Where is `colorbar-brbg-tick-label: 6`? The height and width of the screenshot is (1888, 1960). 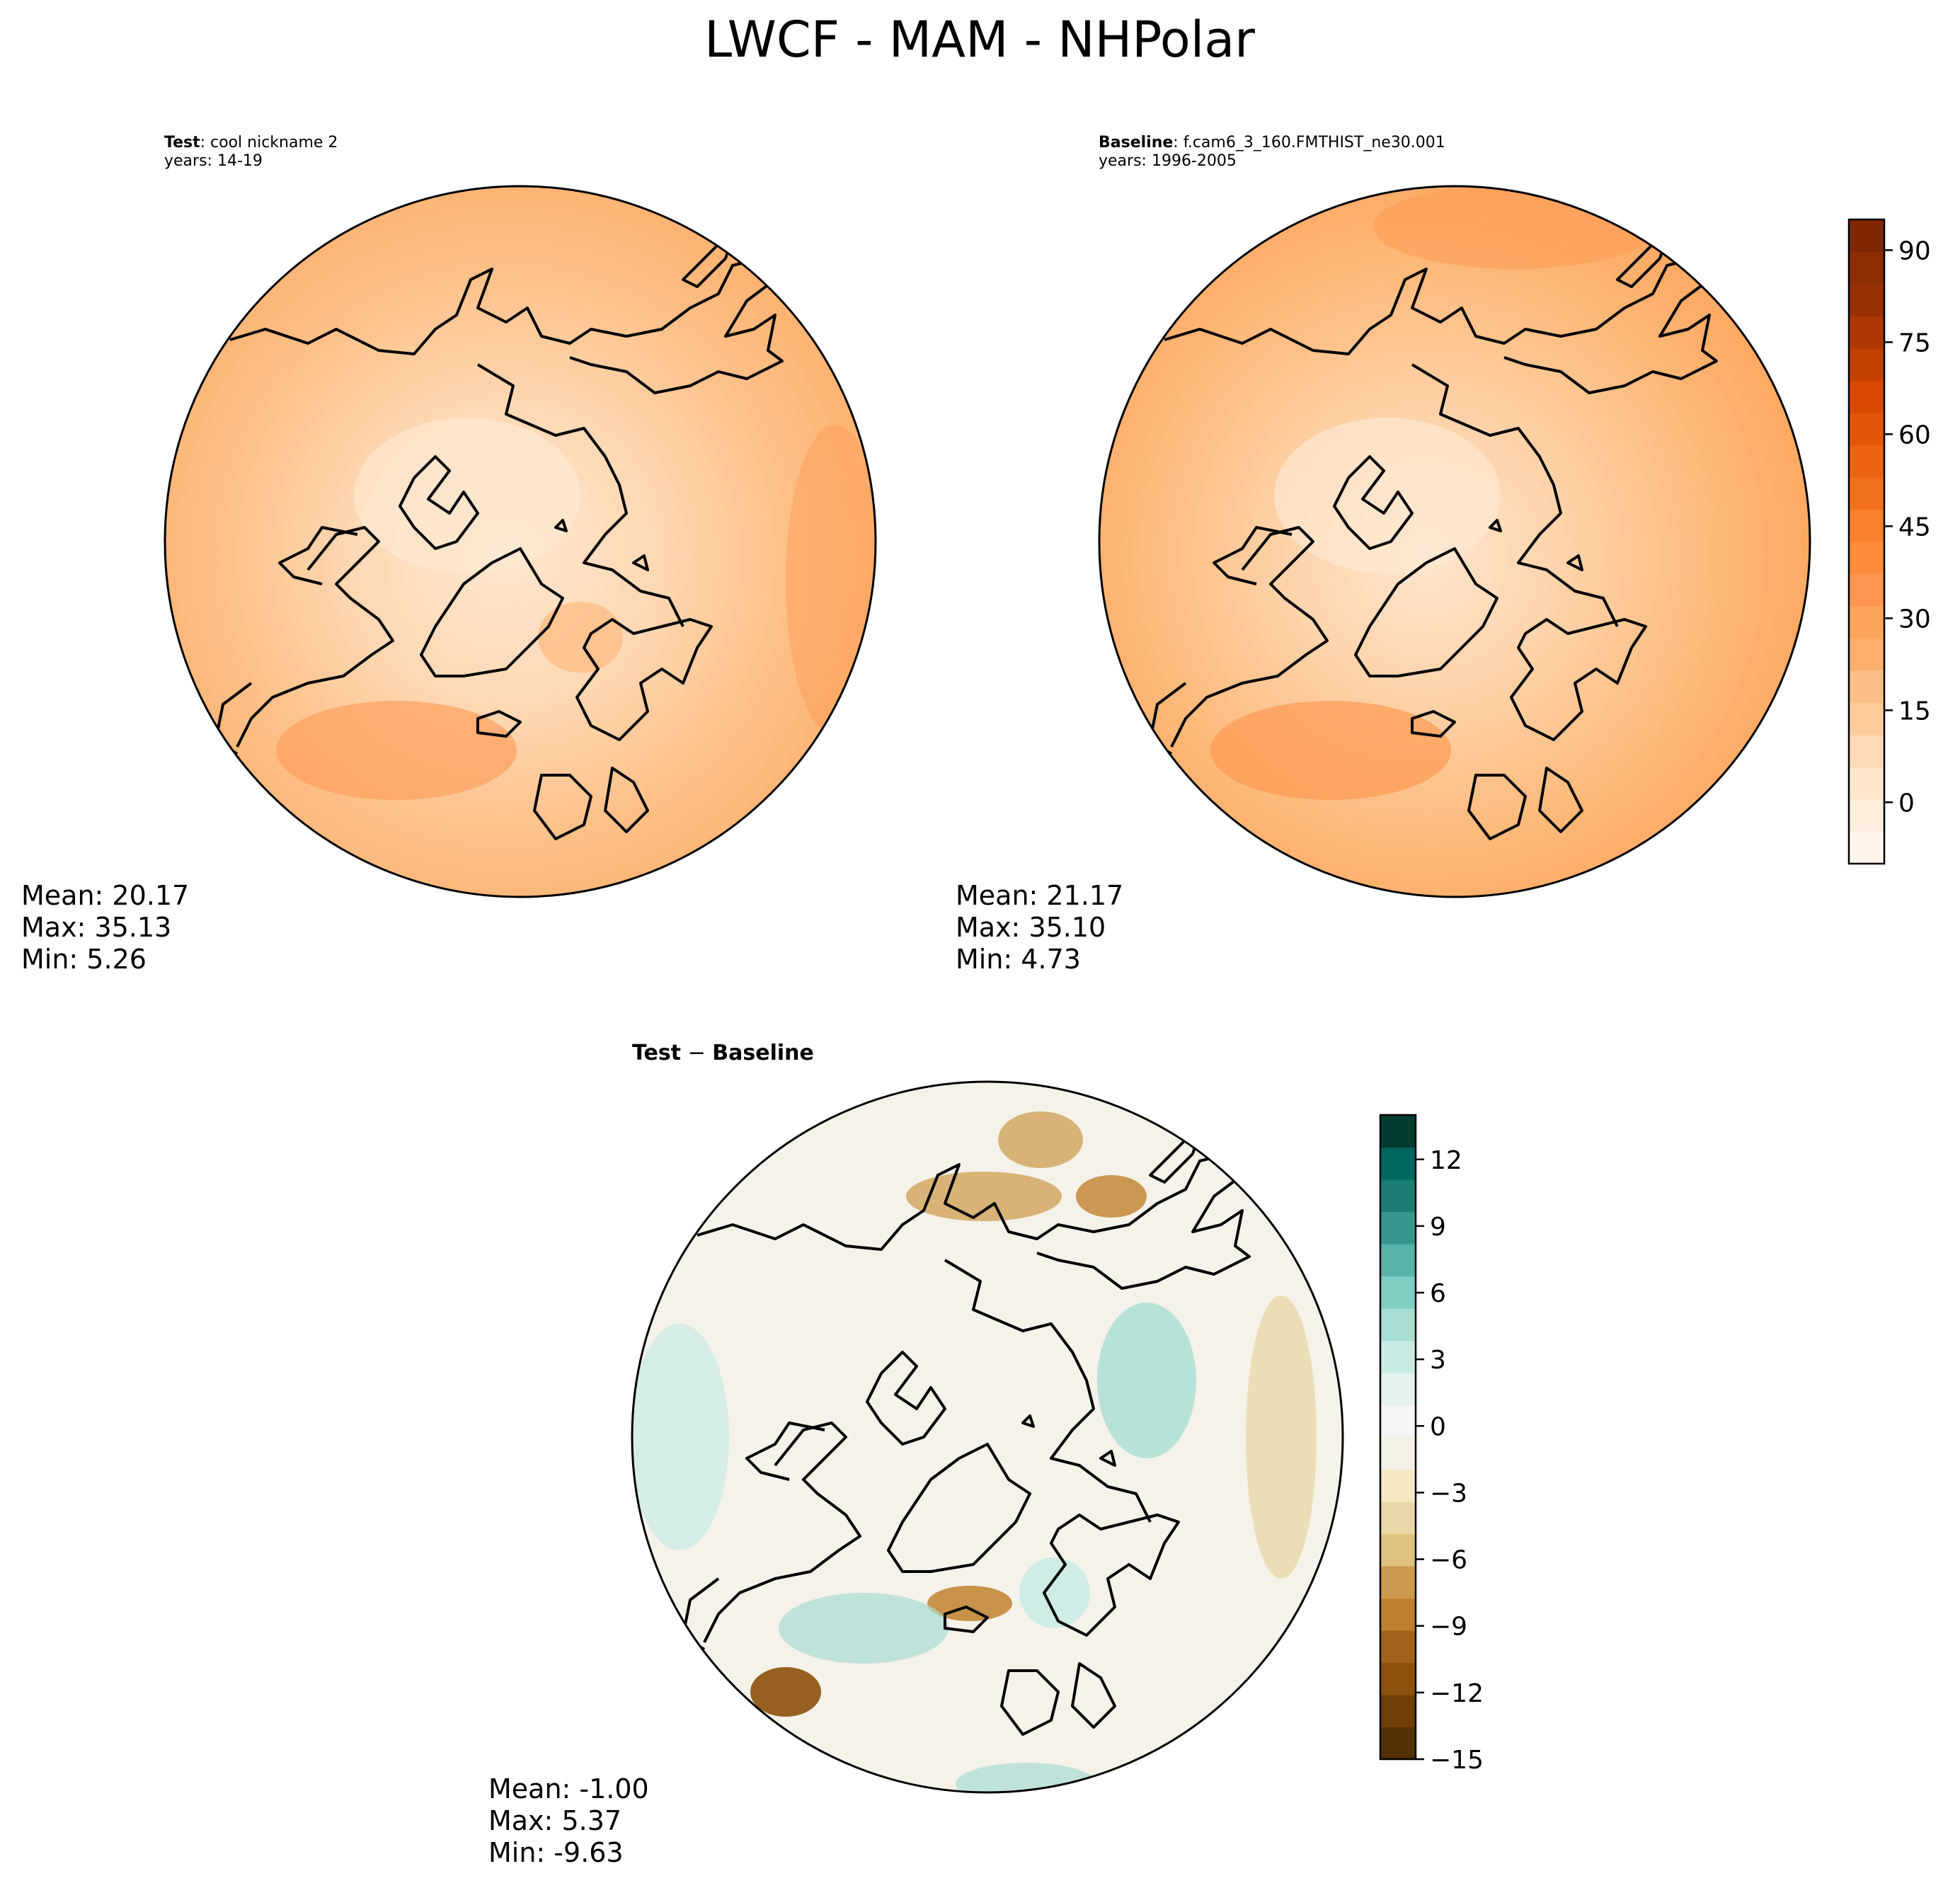 colorbar-brbg-tick-label: 6 is located at coordinates (1438, 1294).